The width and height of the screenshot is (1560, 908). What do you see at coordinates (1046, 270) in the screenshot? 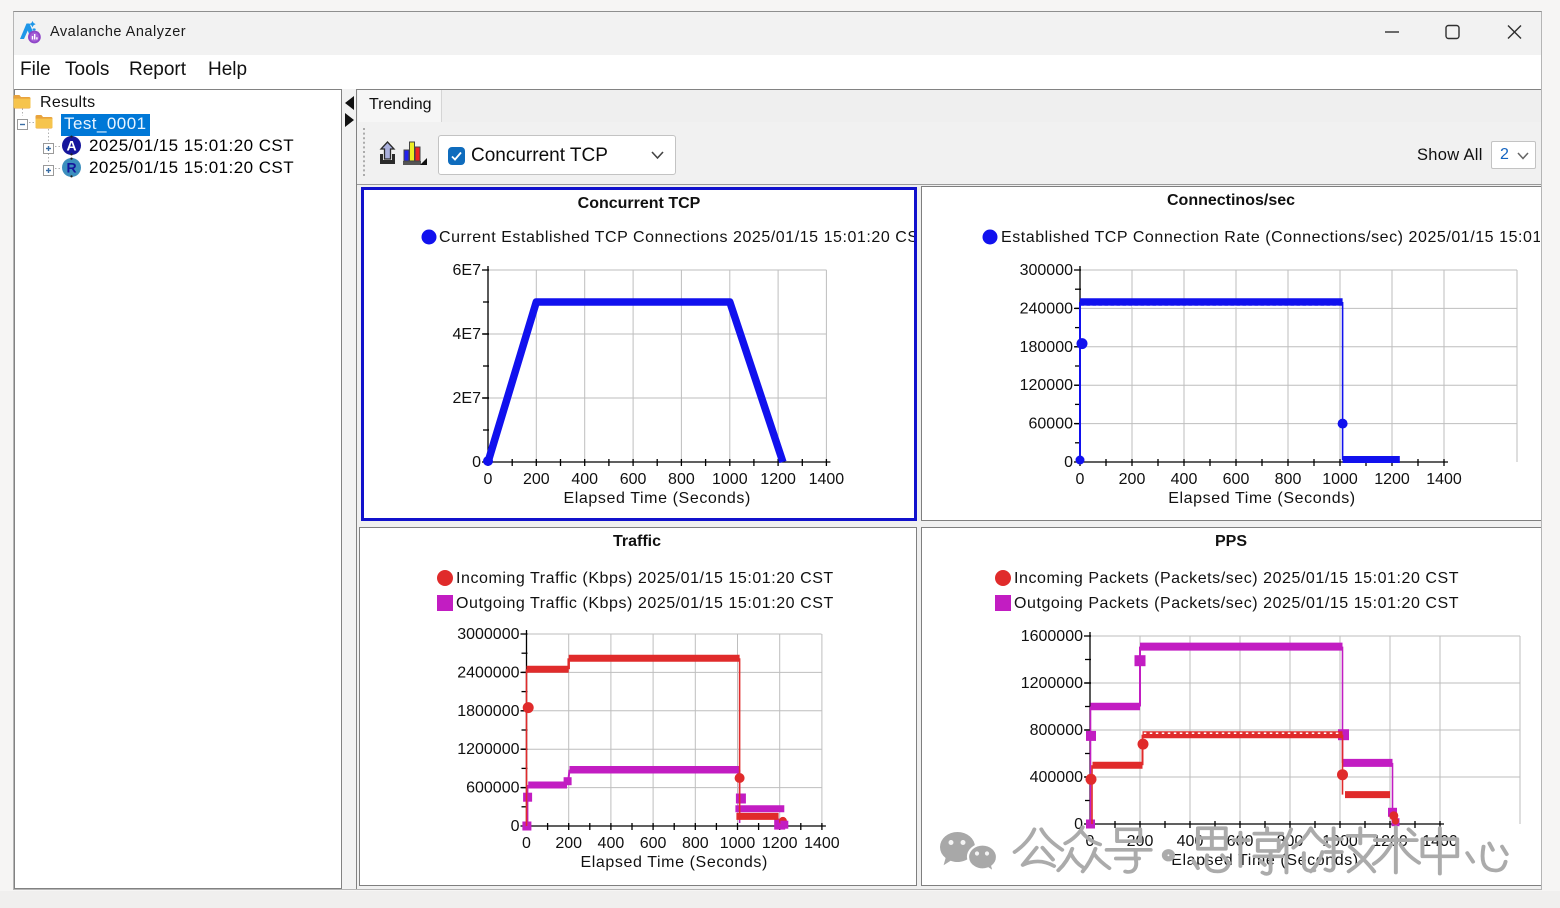
I see `svg-text: 300000` at bounding box center [1046, 270].